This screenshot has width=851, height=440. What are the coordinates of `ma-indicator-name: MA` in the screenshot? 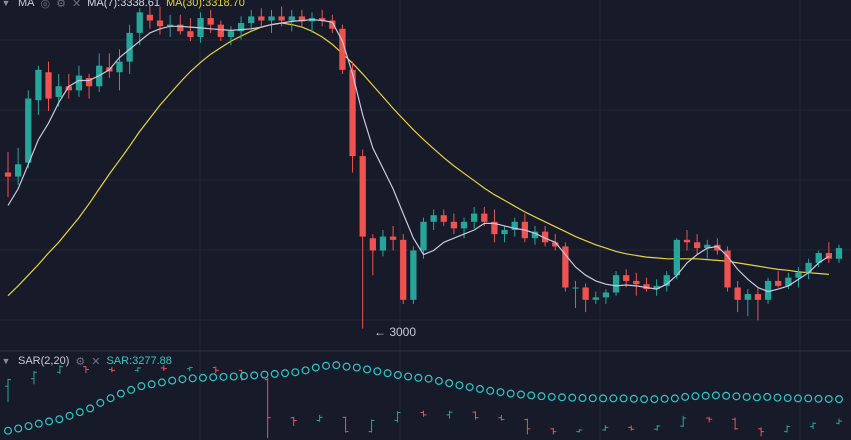 It's located at (26, 4).